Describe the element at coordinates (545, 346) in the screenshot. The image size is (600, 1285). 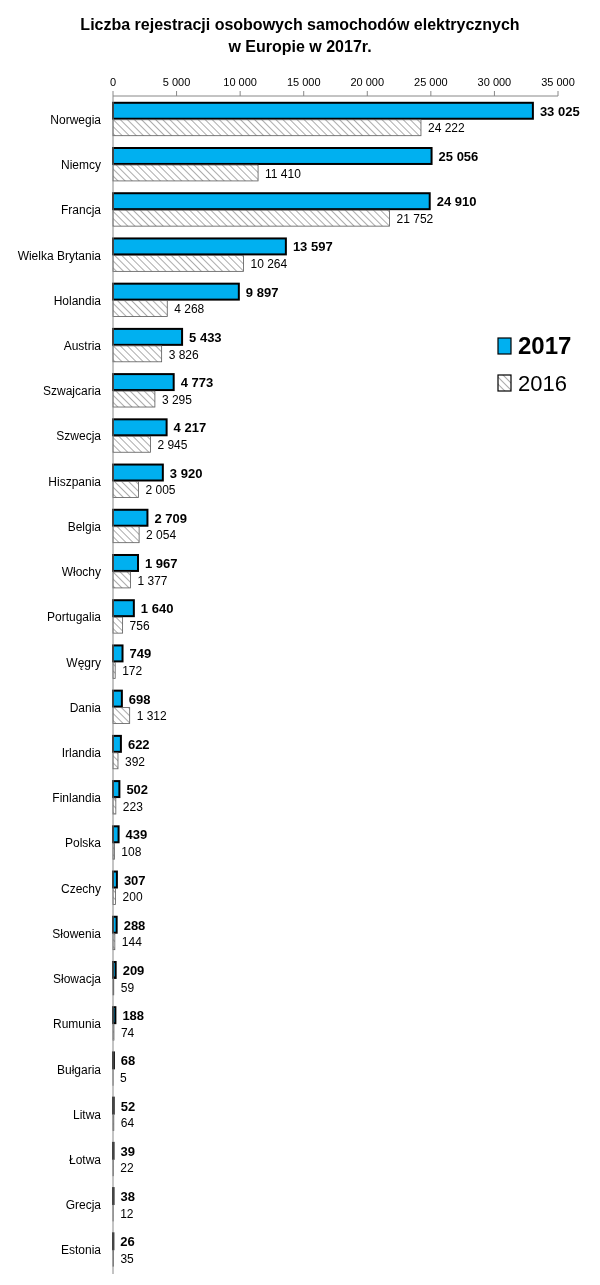
I see `legend-label: 2017` at that location.